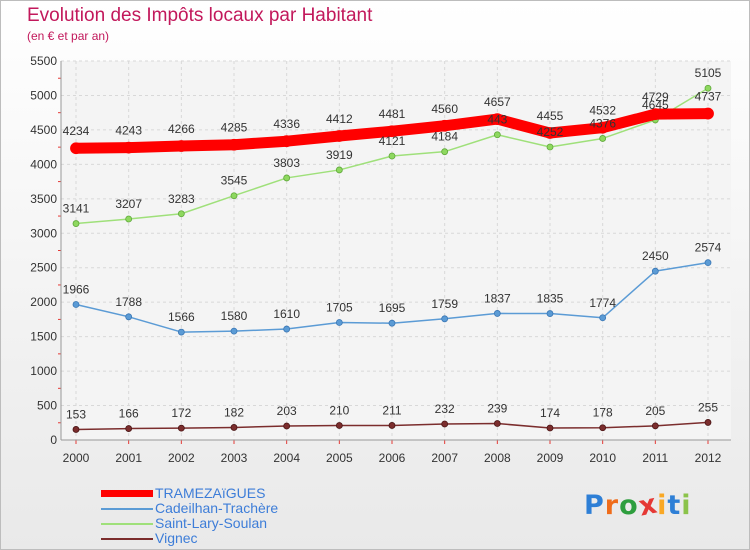  I want to click on data-label: 4243, so click(128, 131).